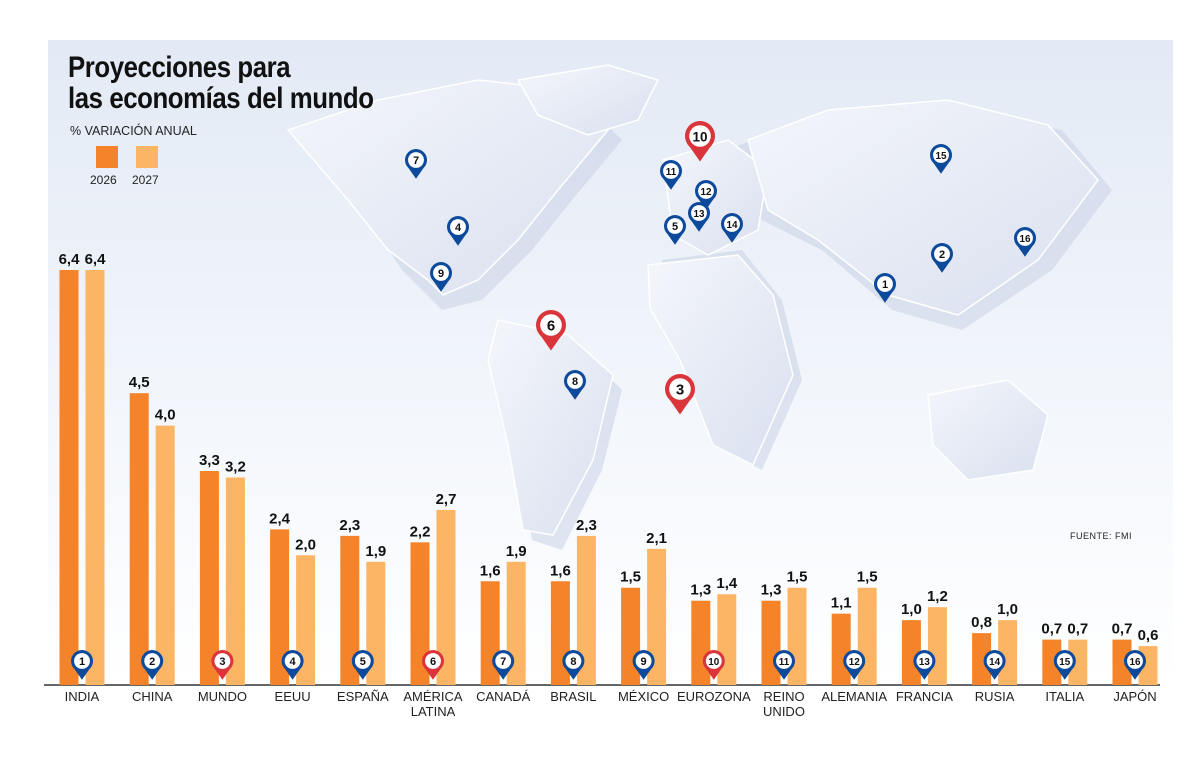 This screenshot has width=1200, height=778. I want to click on map-pin-8-tail, so click(575, 394).